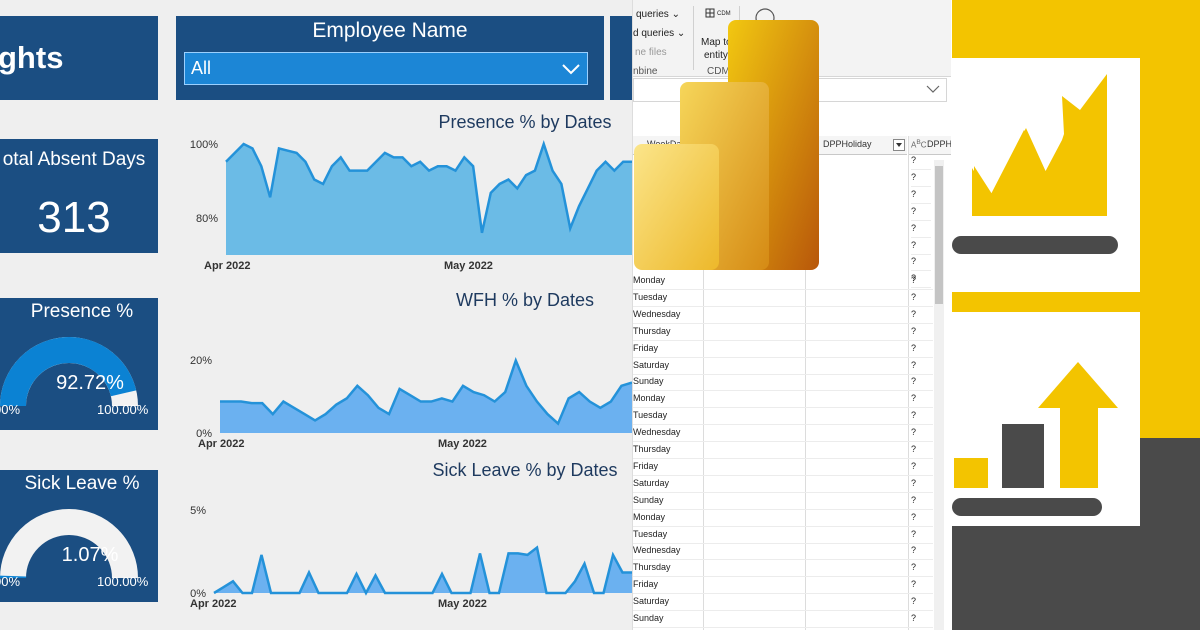 This screenshot has height=630, width=1200. I want to click on clipped-card, so click(621, 58).